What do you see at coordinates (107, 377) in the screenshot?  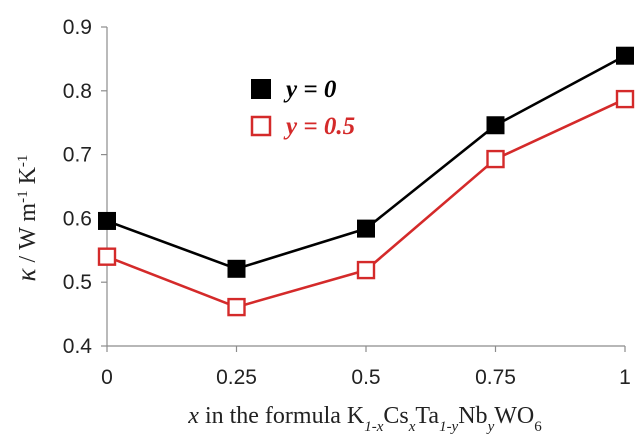 I see `x-tick-label: 0` at bounding box center [107, 377].